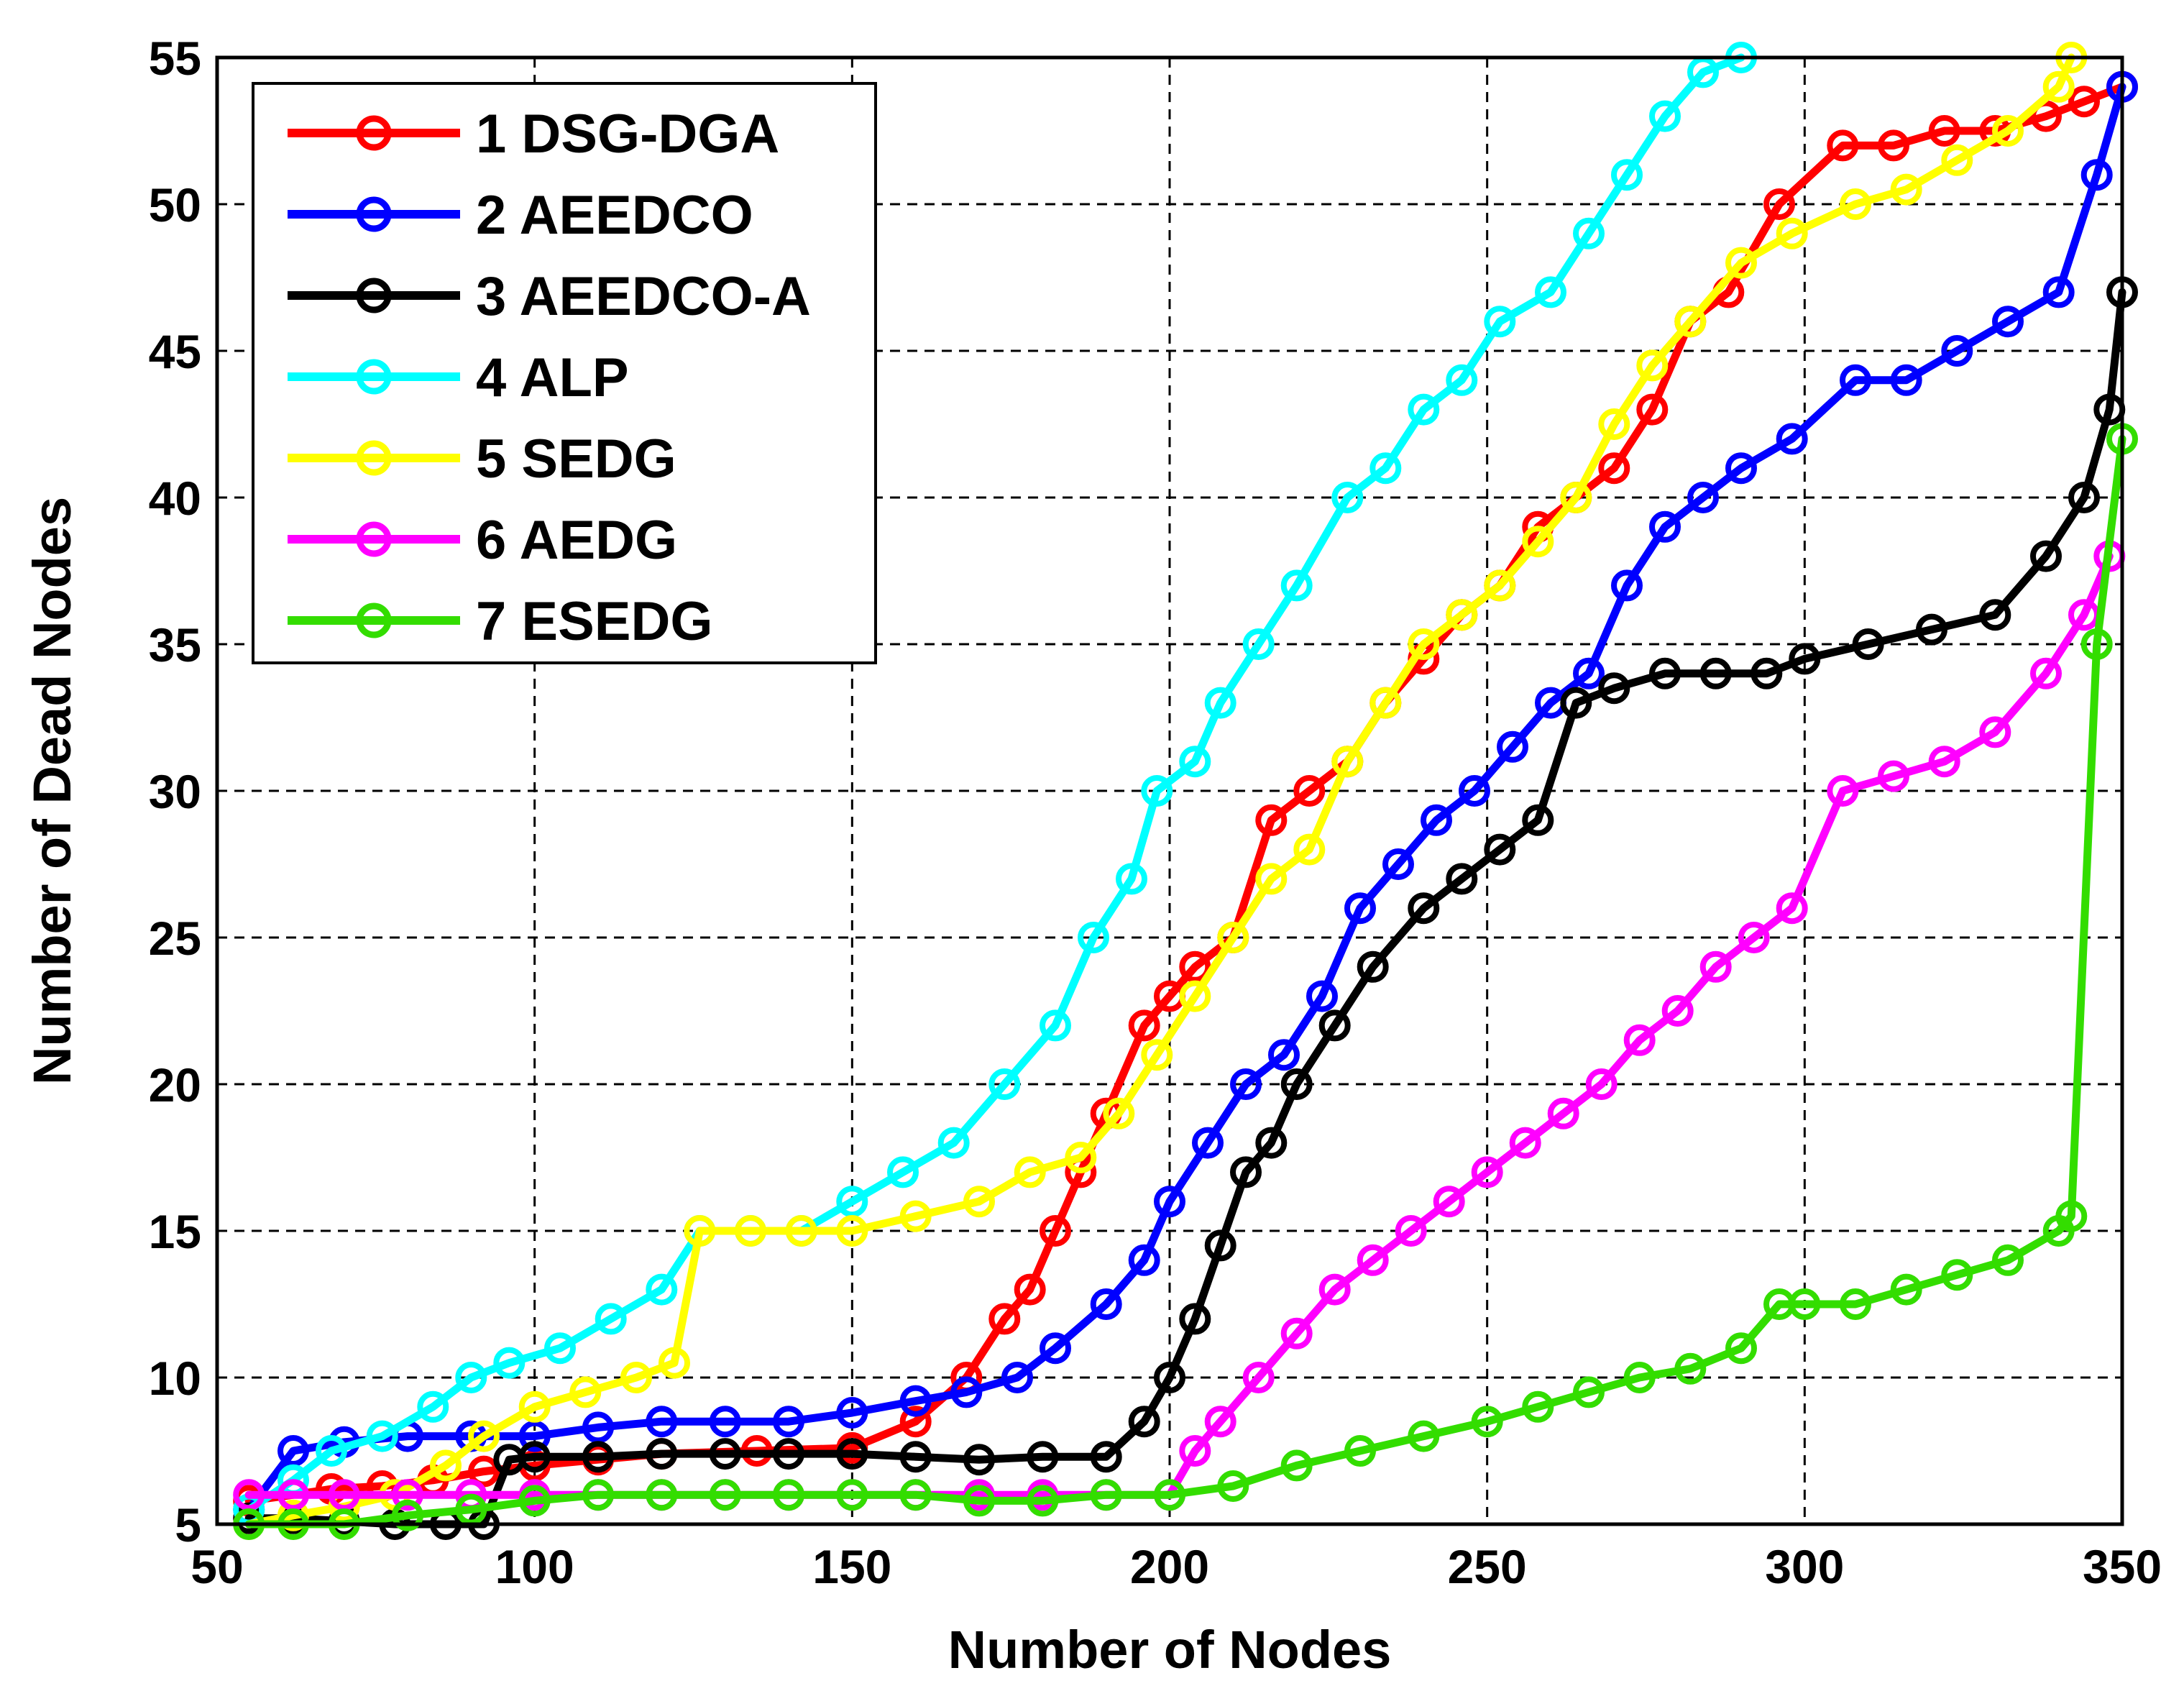 This screenshot has width=2184, height=1691. Describe the element at coordinates (1487, 1566) in the screenshot. I see `x-tick-label: 250` at that location.